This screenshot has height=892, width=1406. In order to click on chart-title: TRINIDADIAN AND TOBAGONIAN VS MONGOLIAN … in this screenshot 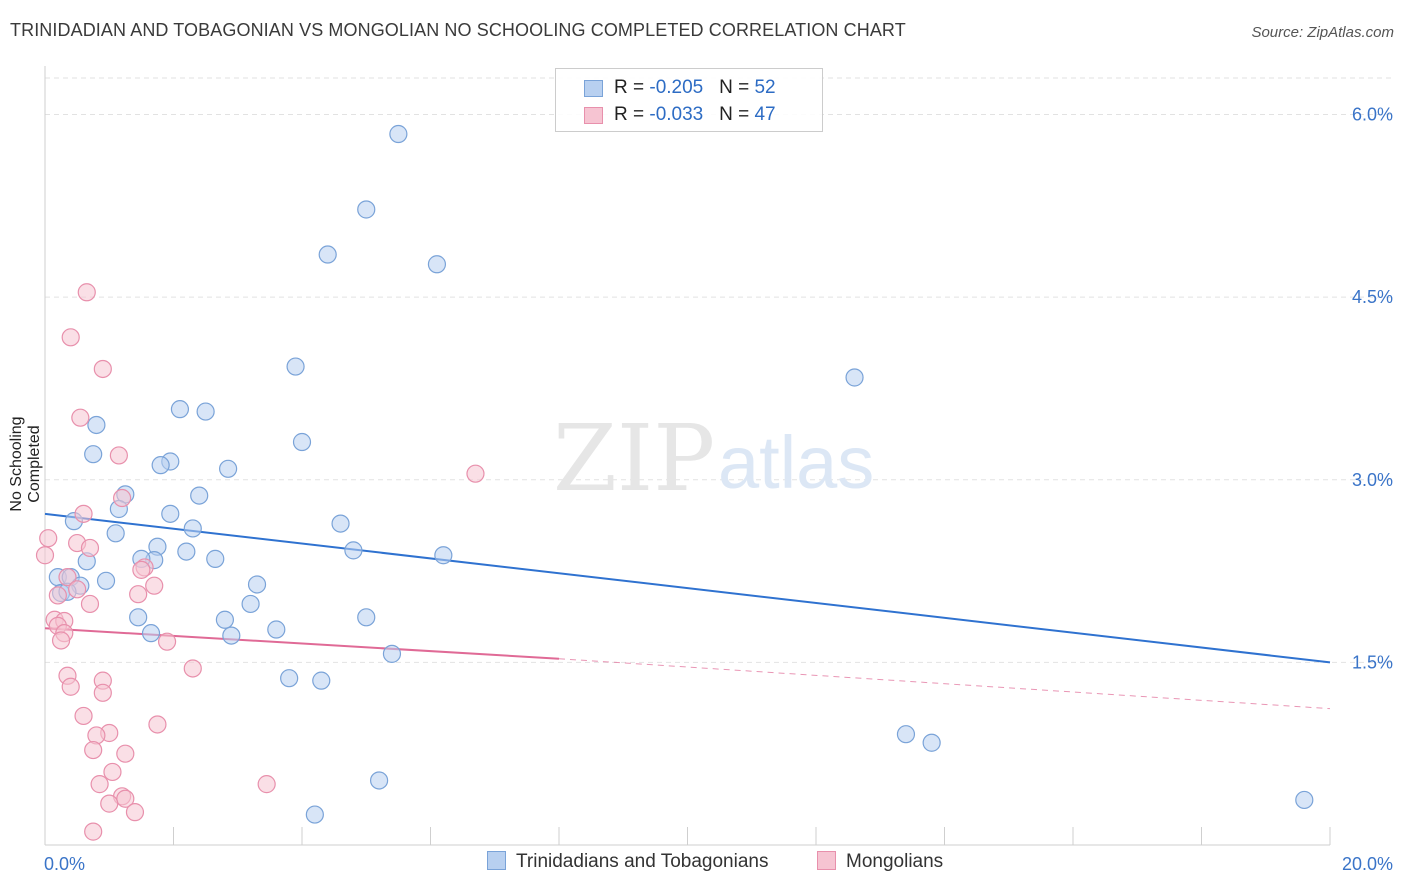, I will do `click(458, 30)`.